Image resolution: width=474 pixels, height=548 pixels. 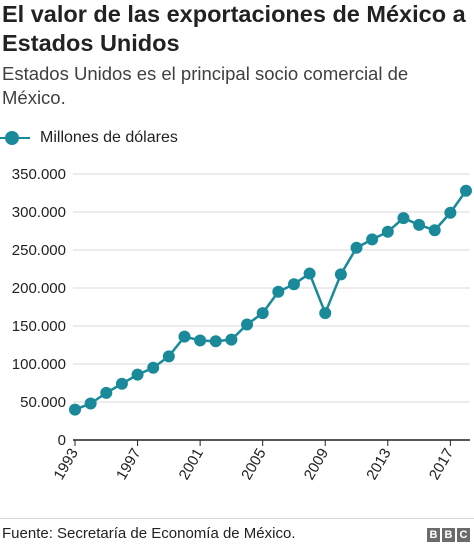 I want to click on x-tick-label: 1997, so click(x=128, y=463).